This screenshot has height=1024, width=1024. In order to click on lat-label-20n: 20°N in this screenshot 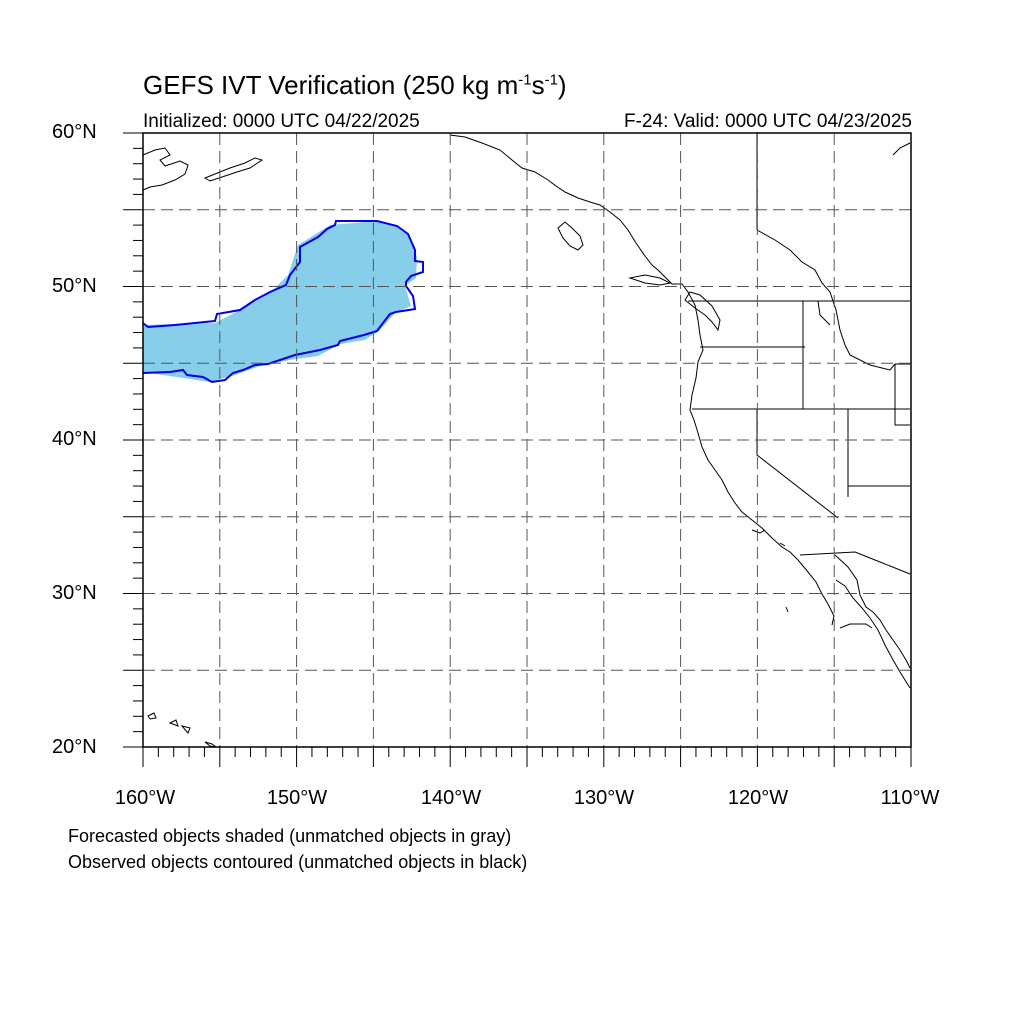, I will do `click(74, 747)`.